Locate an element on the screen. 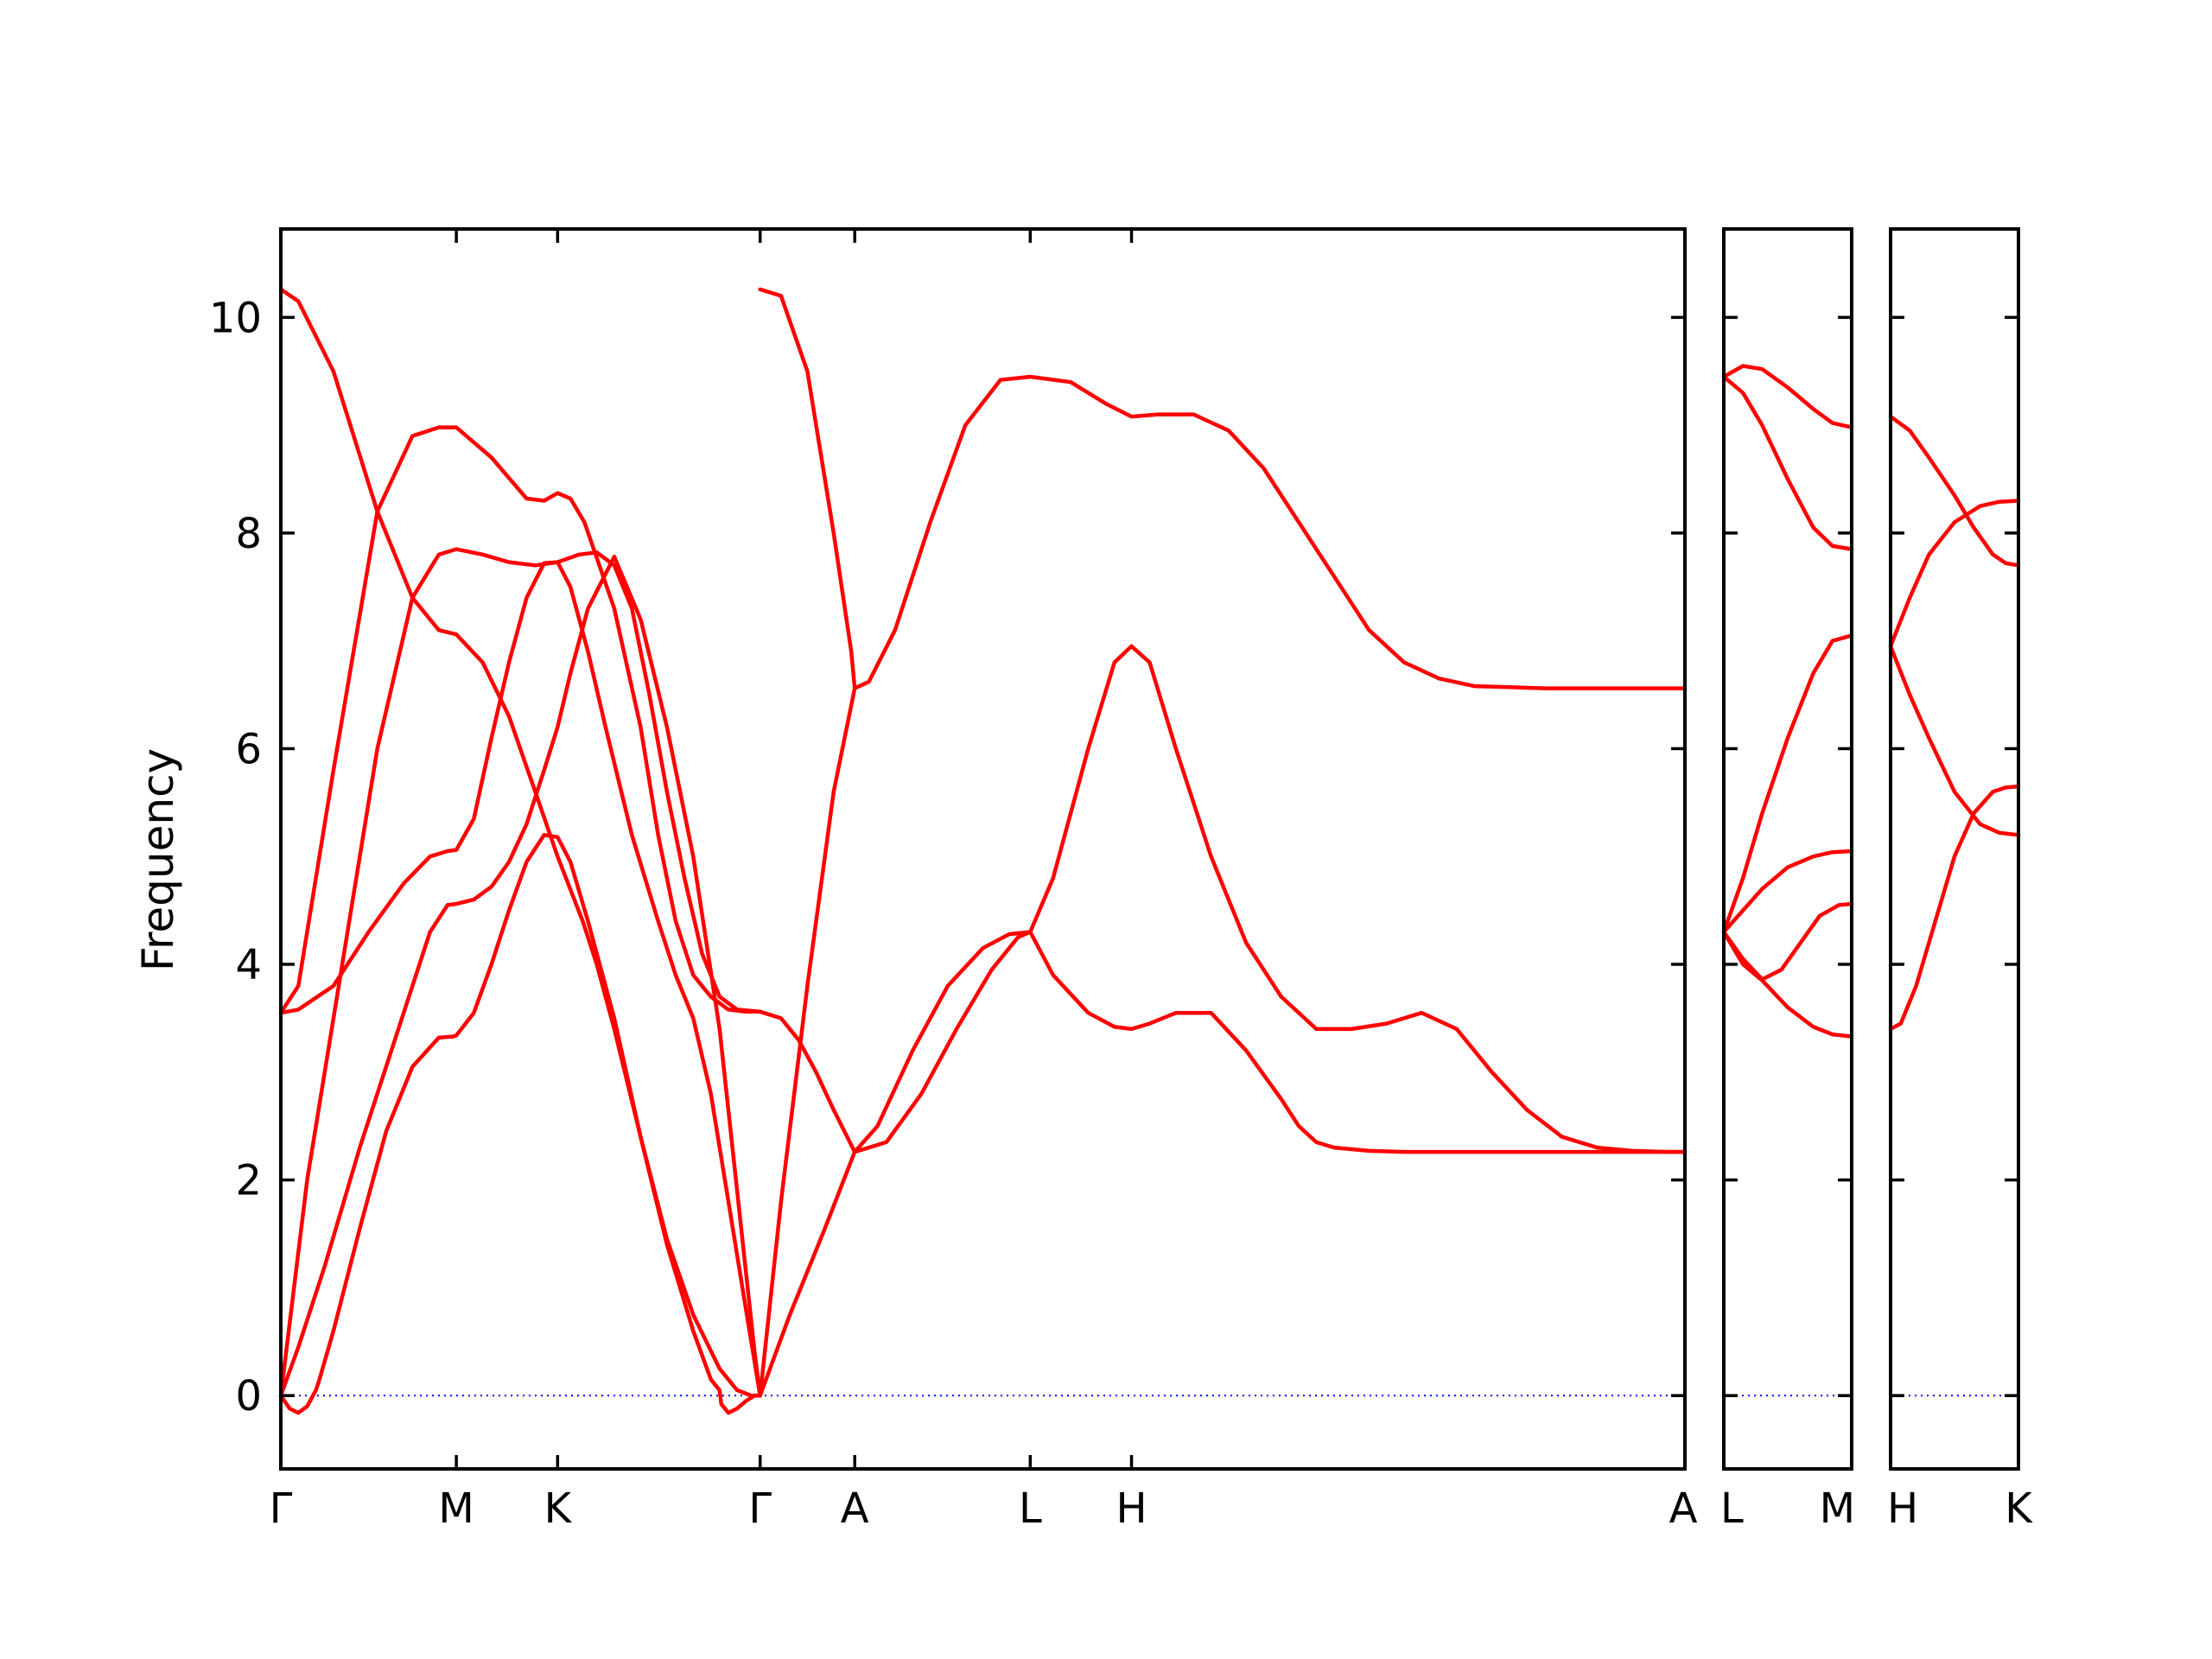 This screenshot has width=2212, height=1659. y-tick-label: 4 is located at coordinates (248, 965).